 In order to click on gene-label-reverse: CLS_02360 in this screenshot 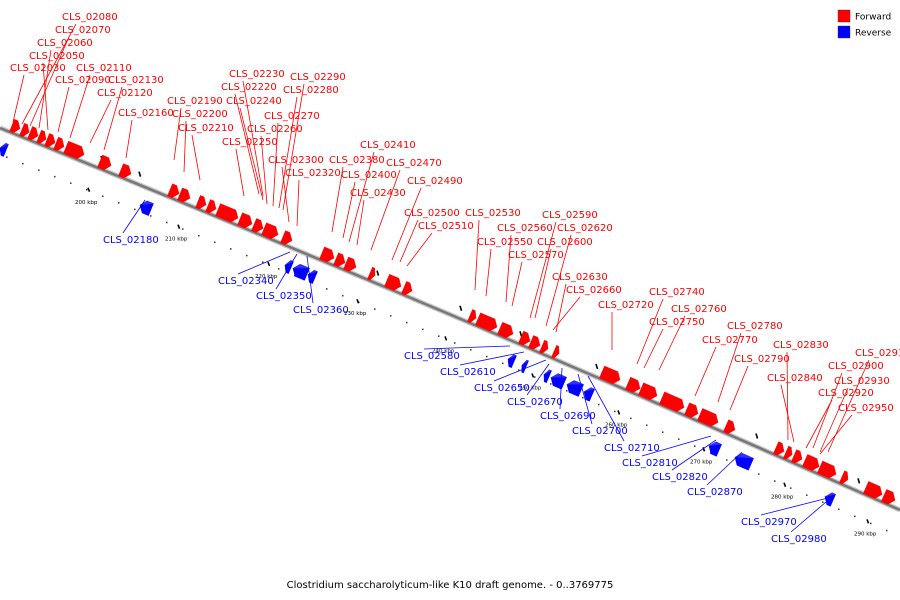, I will do `click(321, 310)`.